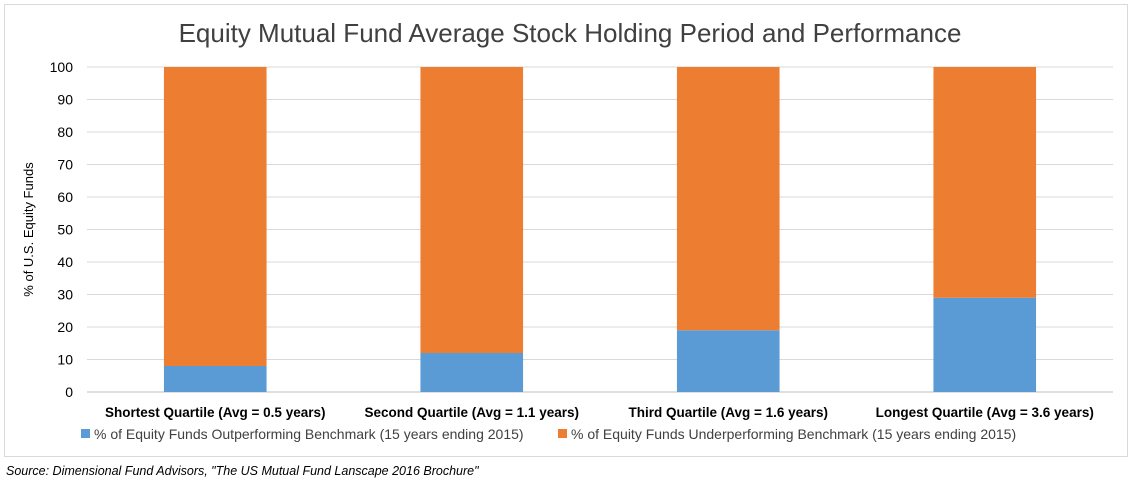 The height and width of the screenshot is (485, 1134). I want to click on y-tick-label: 100, so click(62, 67).